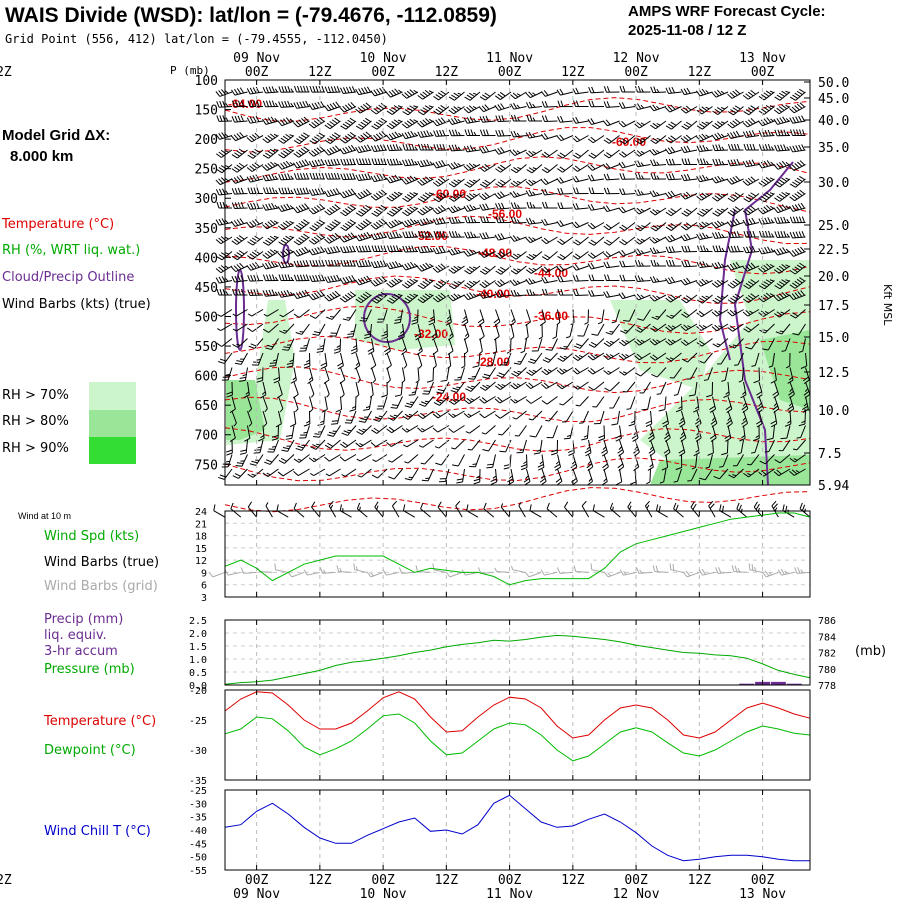  What do you see at coordinates (81, 651) in the screenshot?
I see `legend-3hr-accum: 3-hr accum` at bounding box center [81, 651].